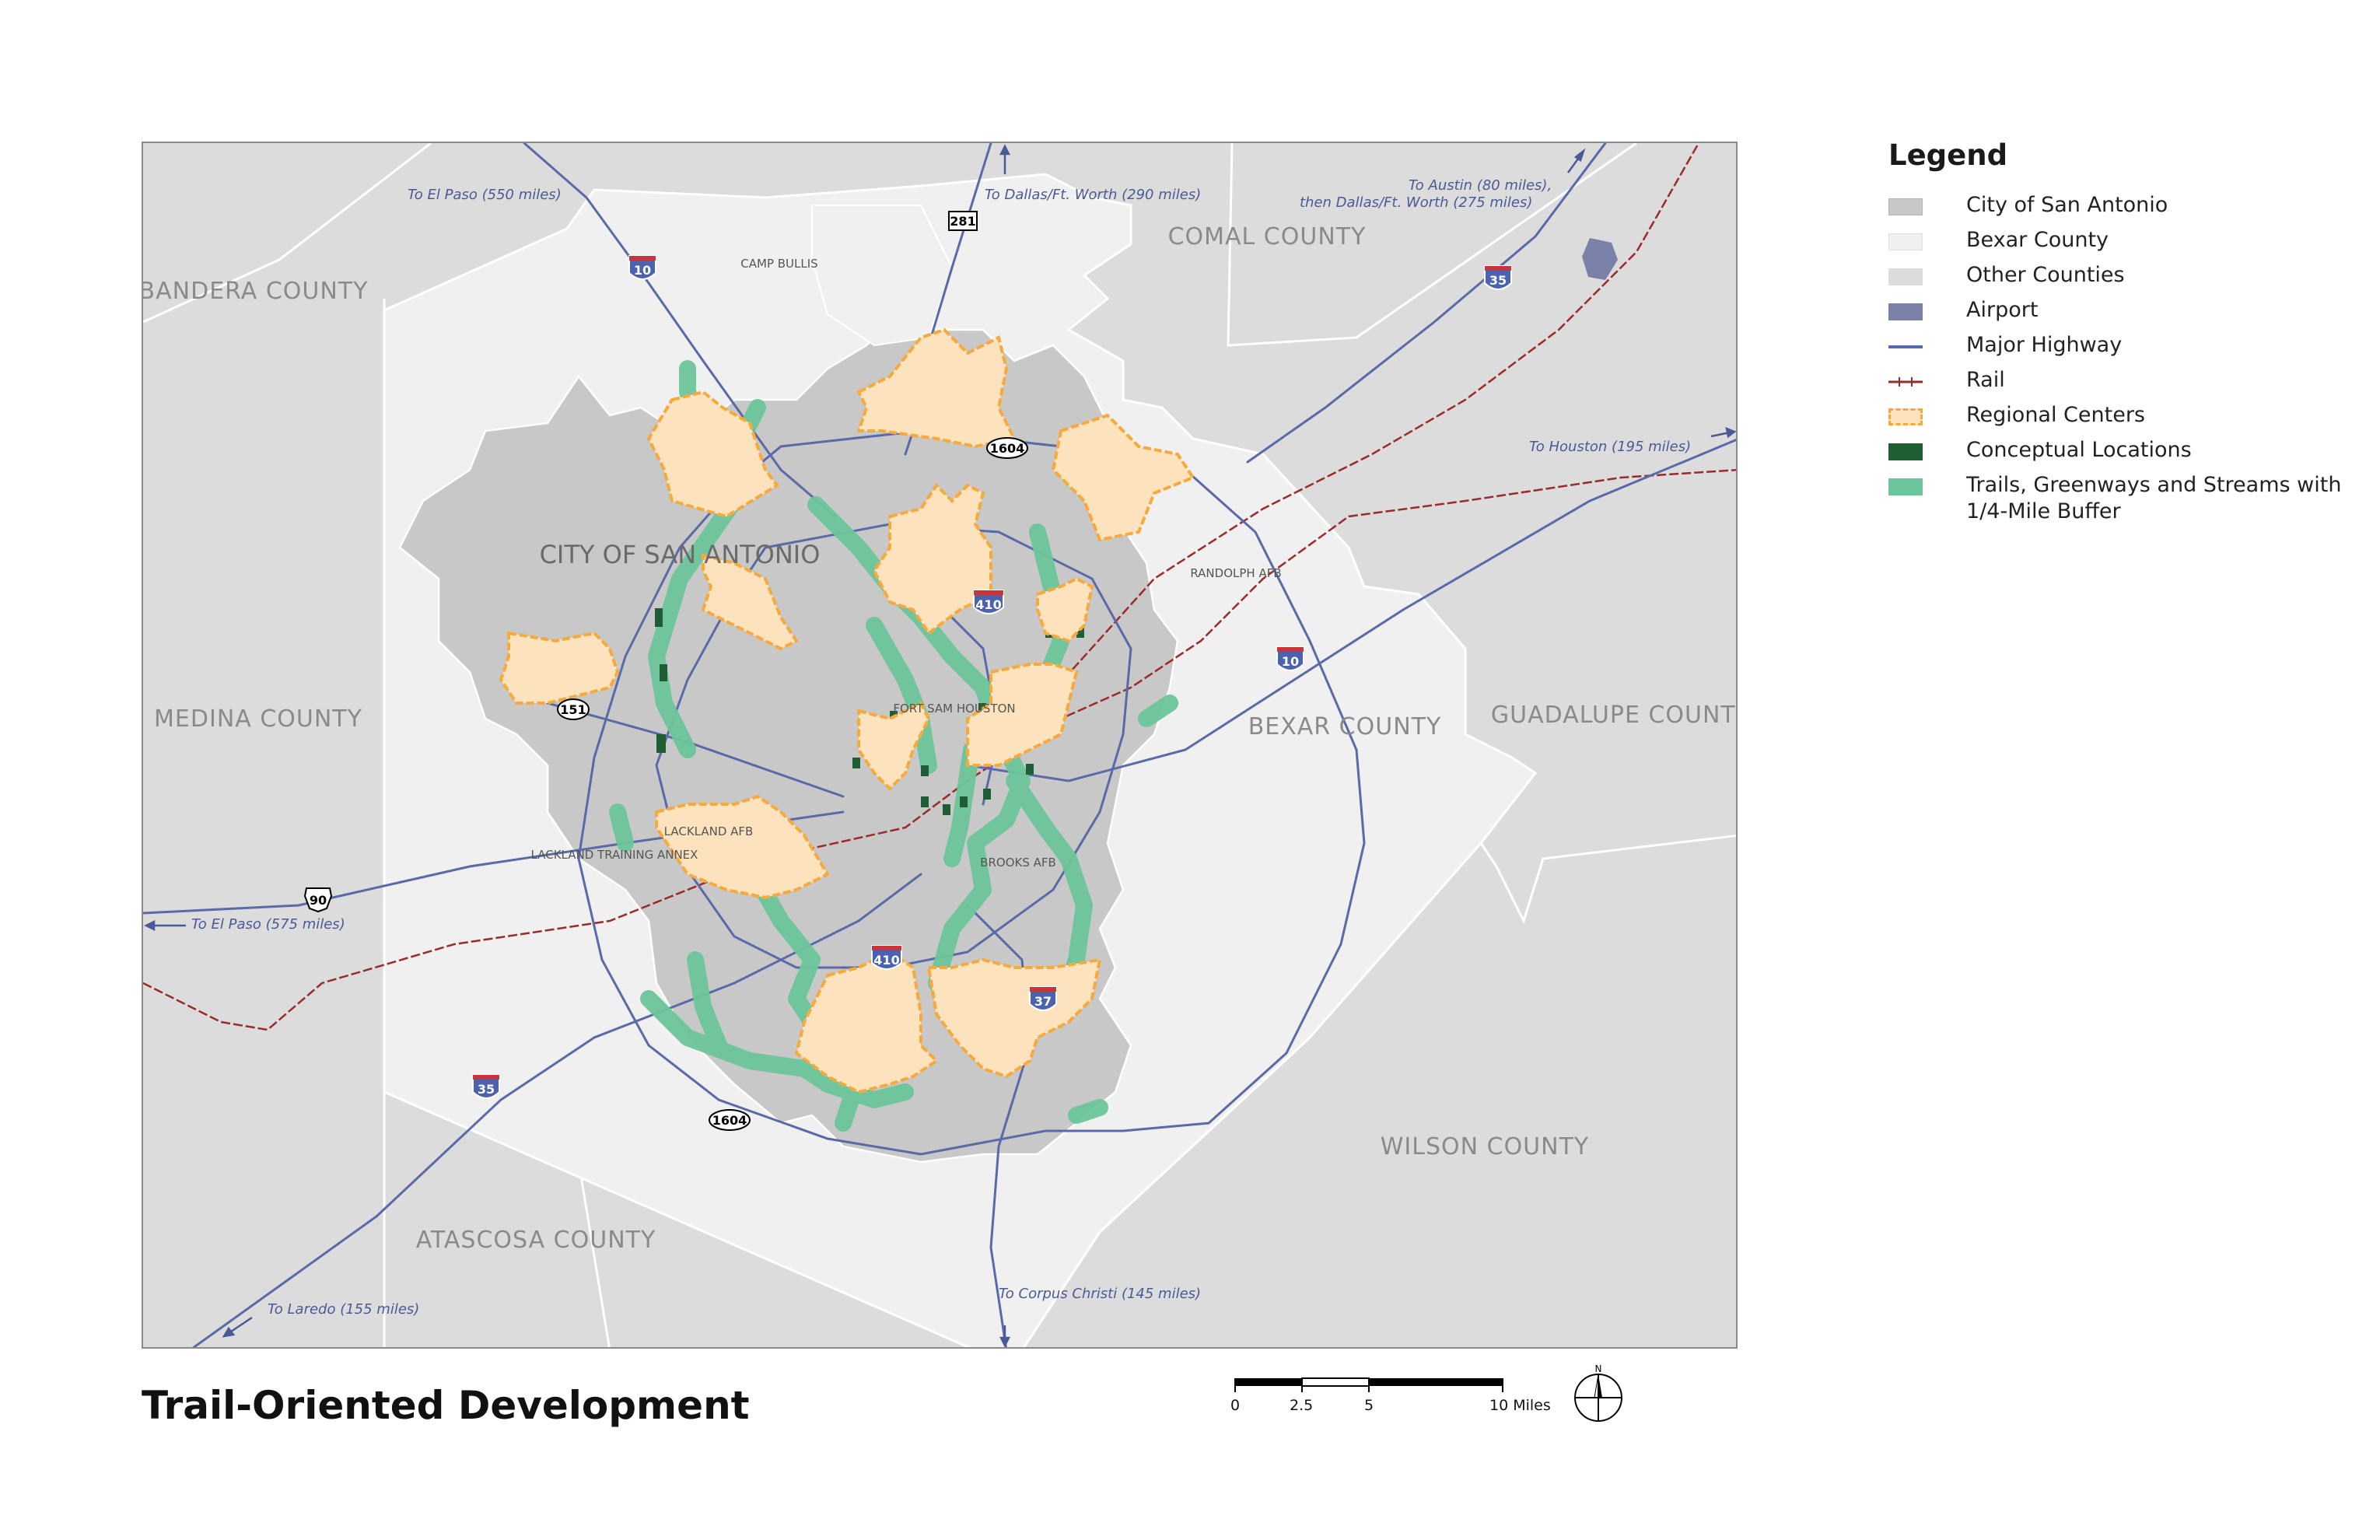 The image size is (2380, 1540). What do you see at coordinates (1906, 206) in the screenshot?
I see `city-swatch` at bounding box center [1906, 206].